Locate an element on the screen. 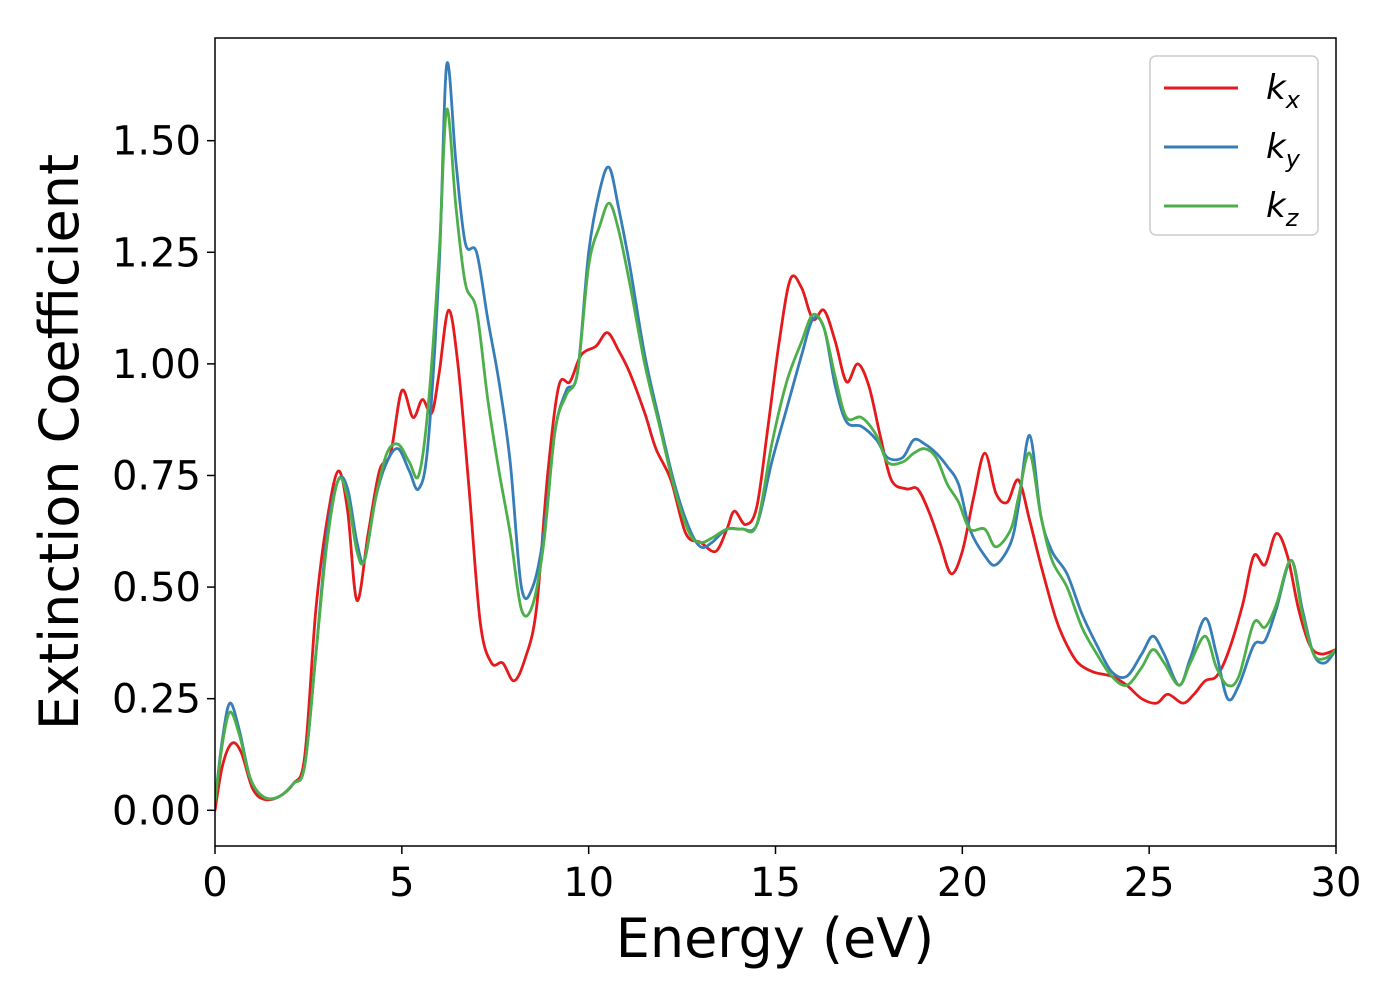 Image resolution: width=1400 pixels, height=1000 pixels. x-tick-label: 30 is located at coordinates (1336, 883).